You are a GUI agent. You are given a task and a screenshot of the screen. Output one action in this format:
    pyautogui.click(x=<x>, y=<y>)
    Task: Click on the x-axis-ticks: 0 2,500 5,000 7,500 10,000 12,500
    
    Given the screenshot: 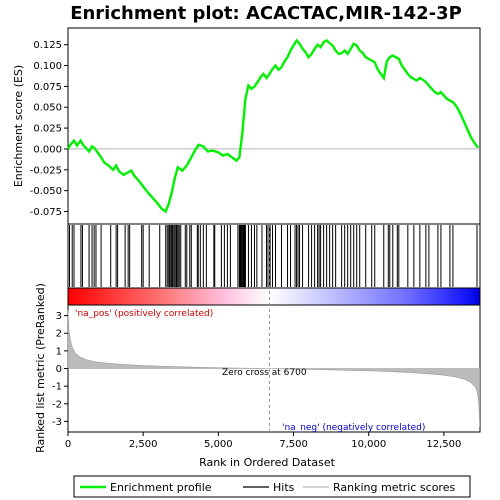 What is the action you would take?
    pyautogui.click(x=263, y=441)
    